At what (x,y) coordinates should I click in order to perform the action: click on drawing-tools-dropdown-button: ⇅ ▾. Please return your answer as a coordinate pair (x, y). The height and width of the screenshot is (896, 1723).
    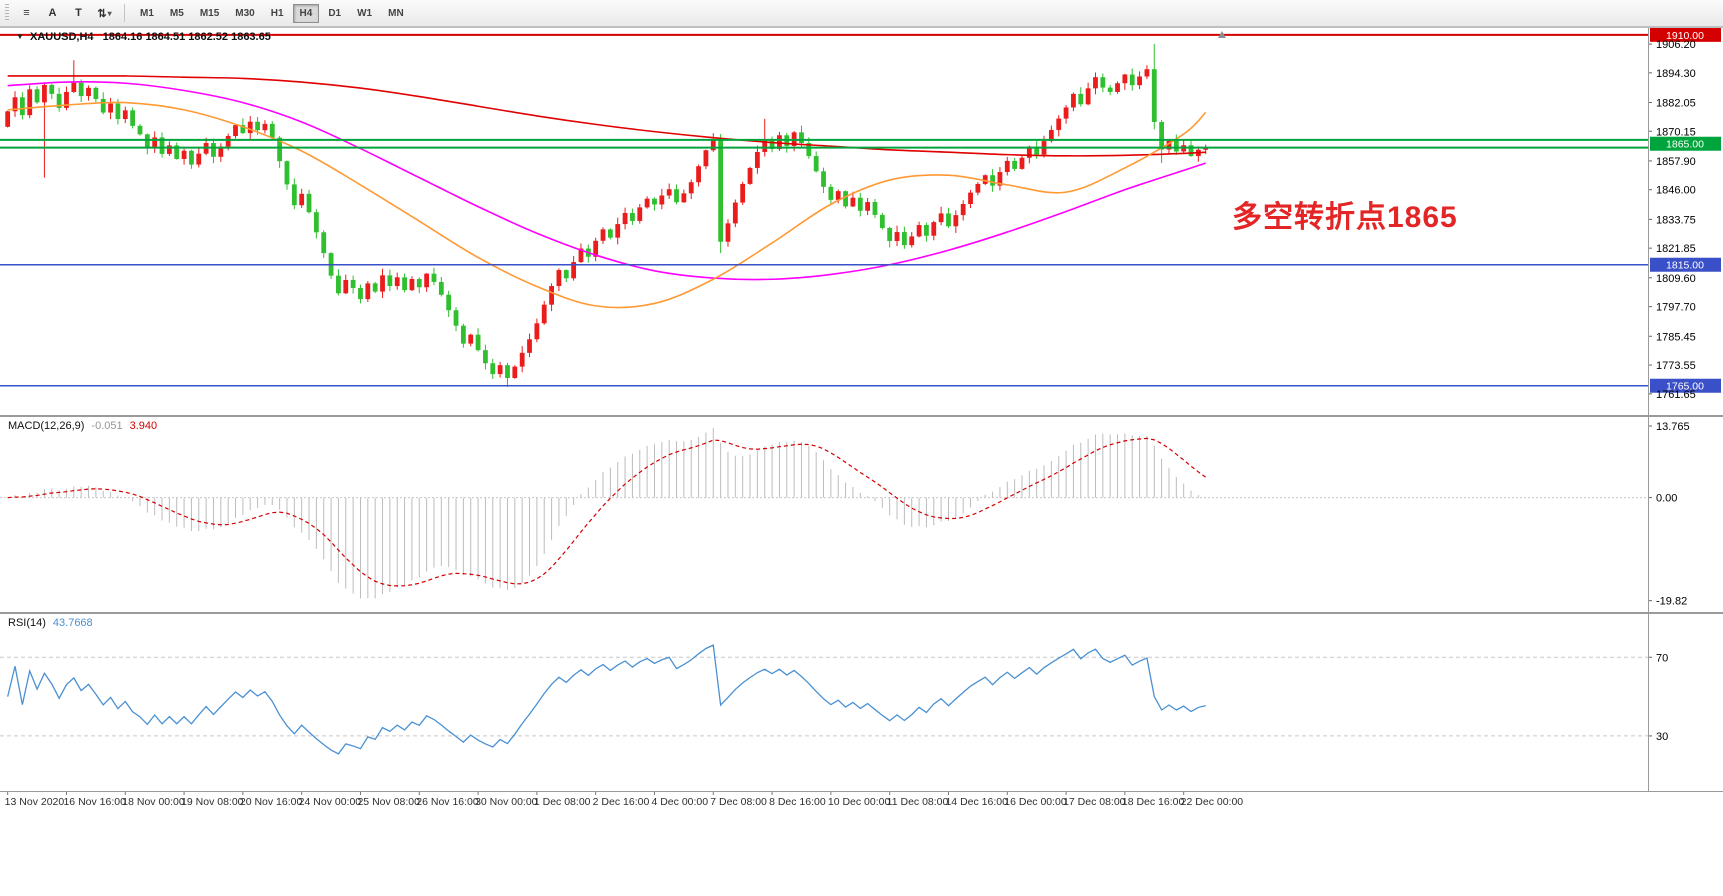
    Looking at the image, I should click on (104, 13).